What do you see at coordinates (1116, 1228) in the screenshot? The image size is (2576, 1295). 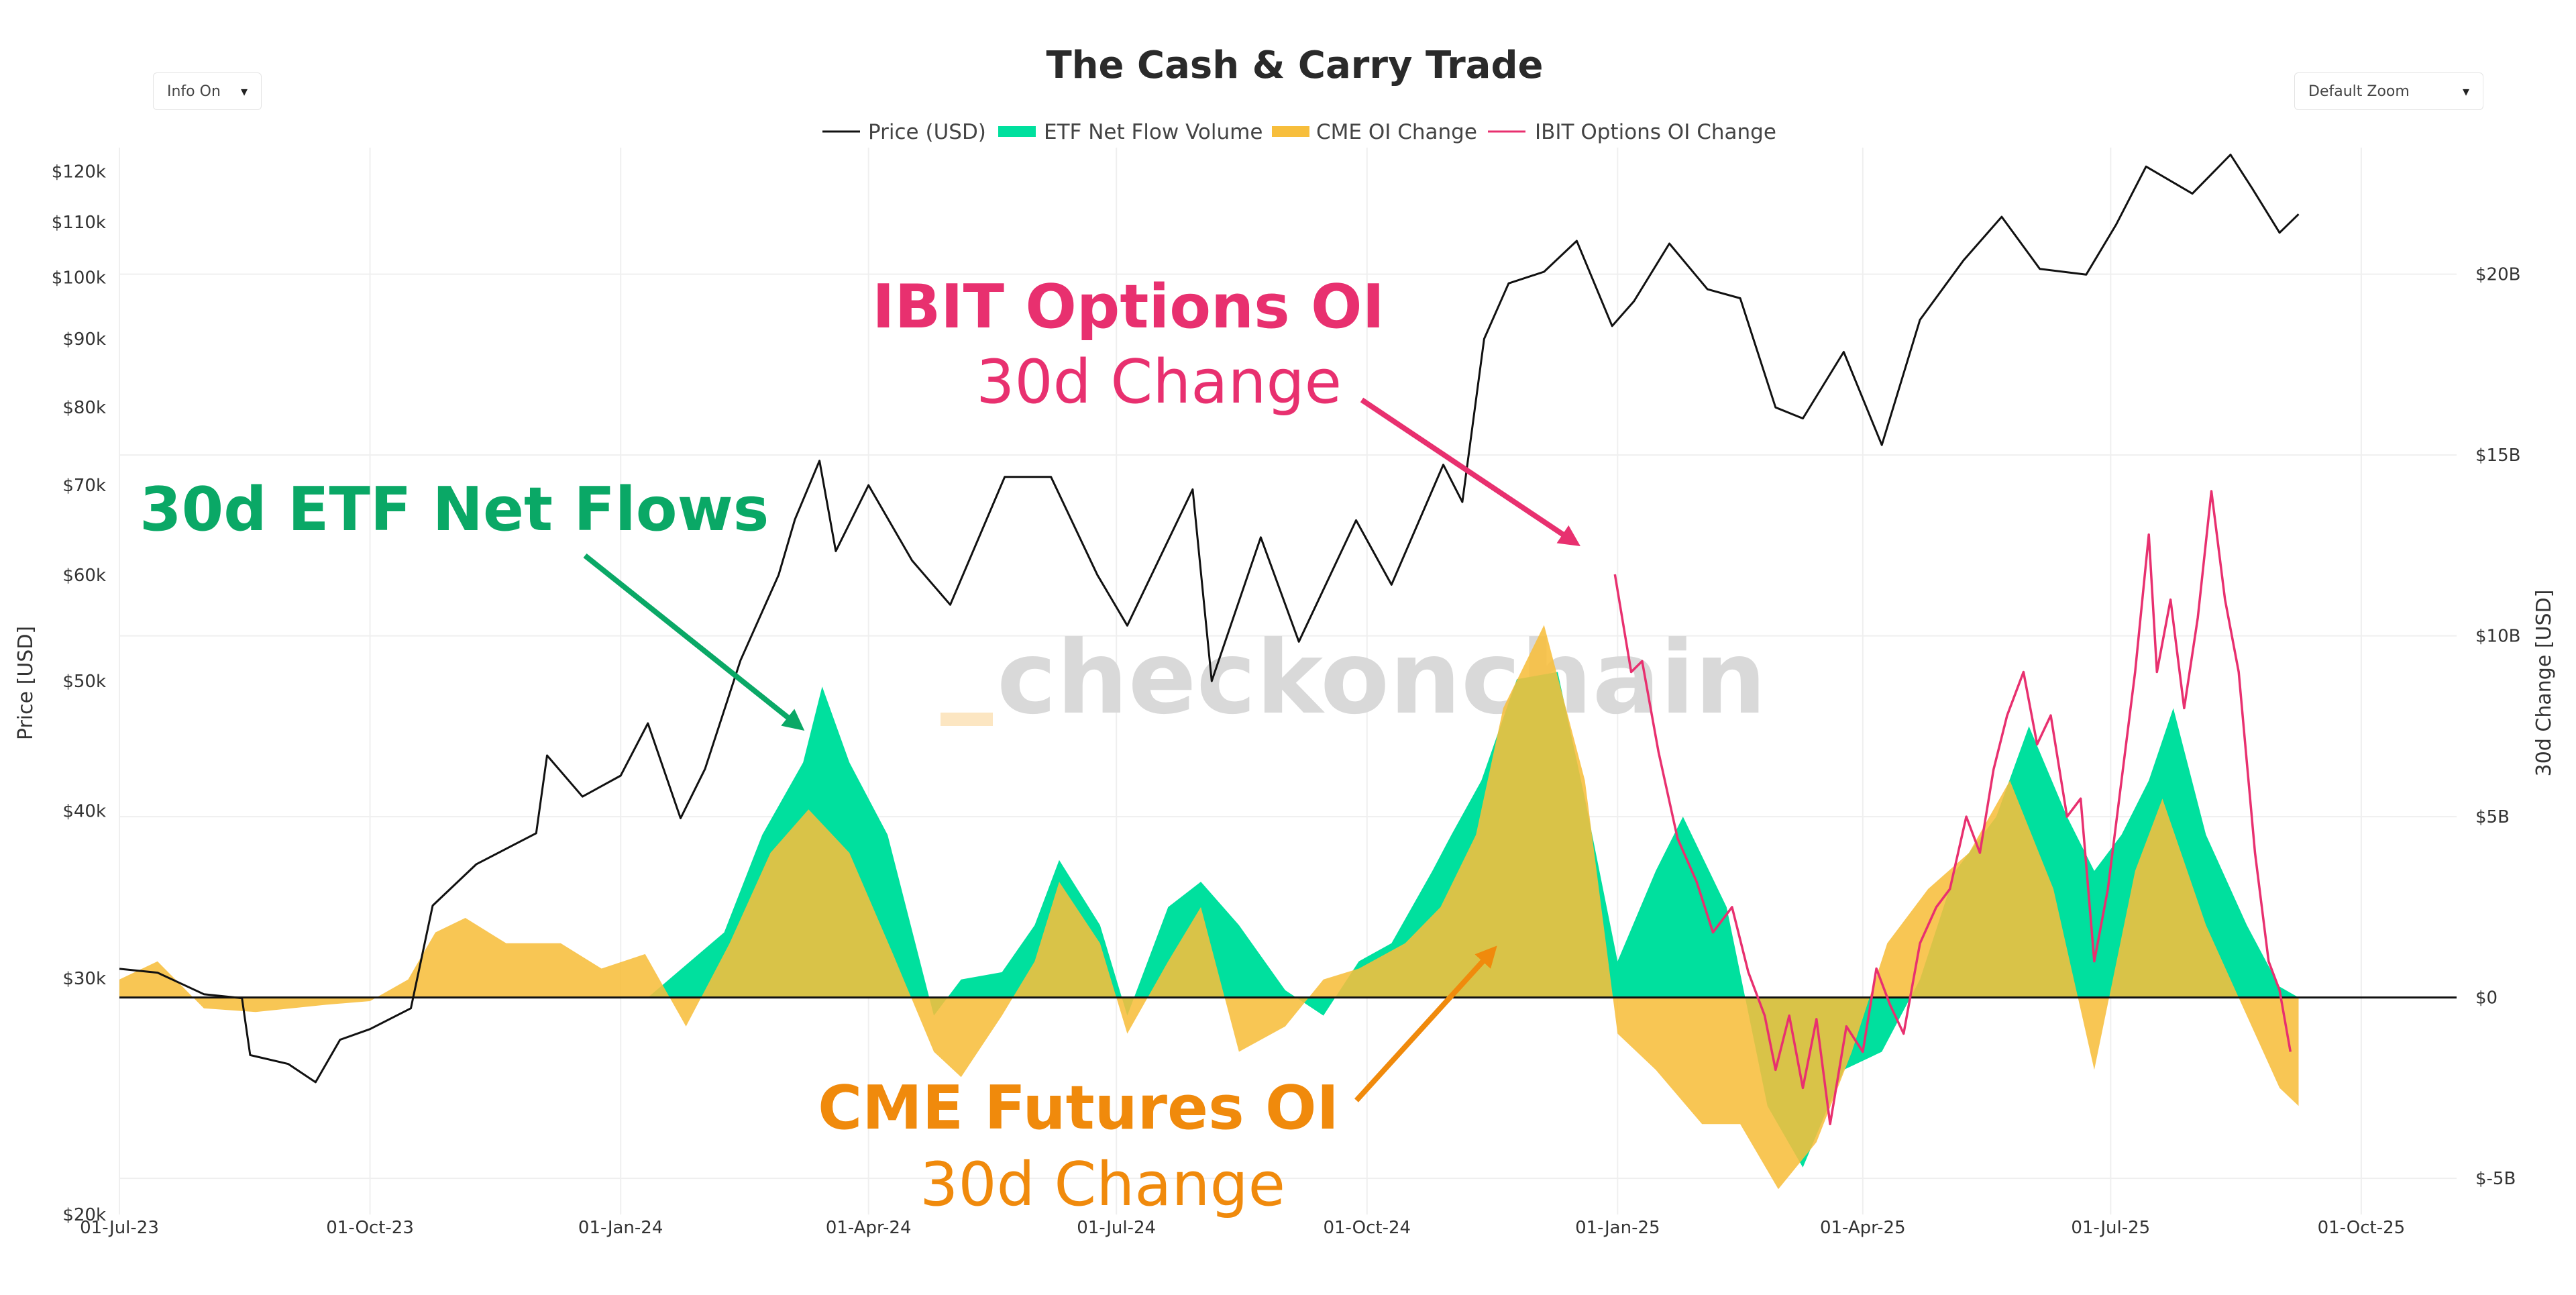 I see `x-tick-label: 01-Jul-24` at bounding box center [1116, 1228].